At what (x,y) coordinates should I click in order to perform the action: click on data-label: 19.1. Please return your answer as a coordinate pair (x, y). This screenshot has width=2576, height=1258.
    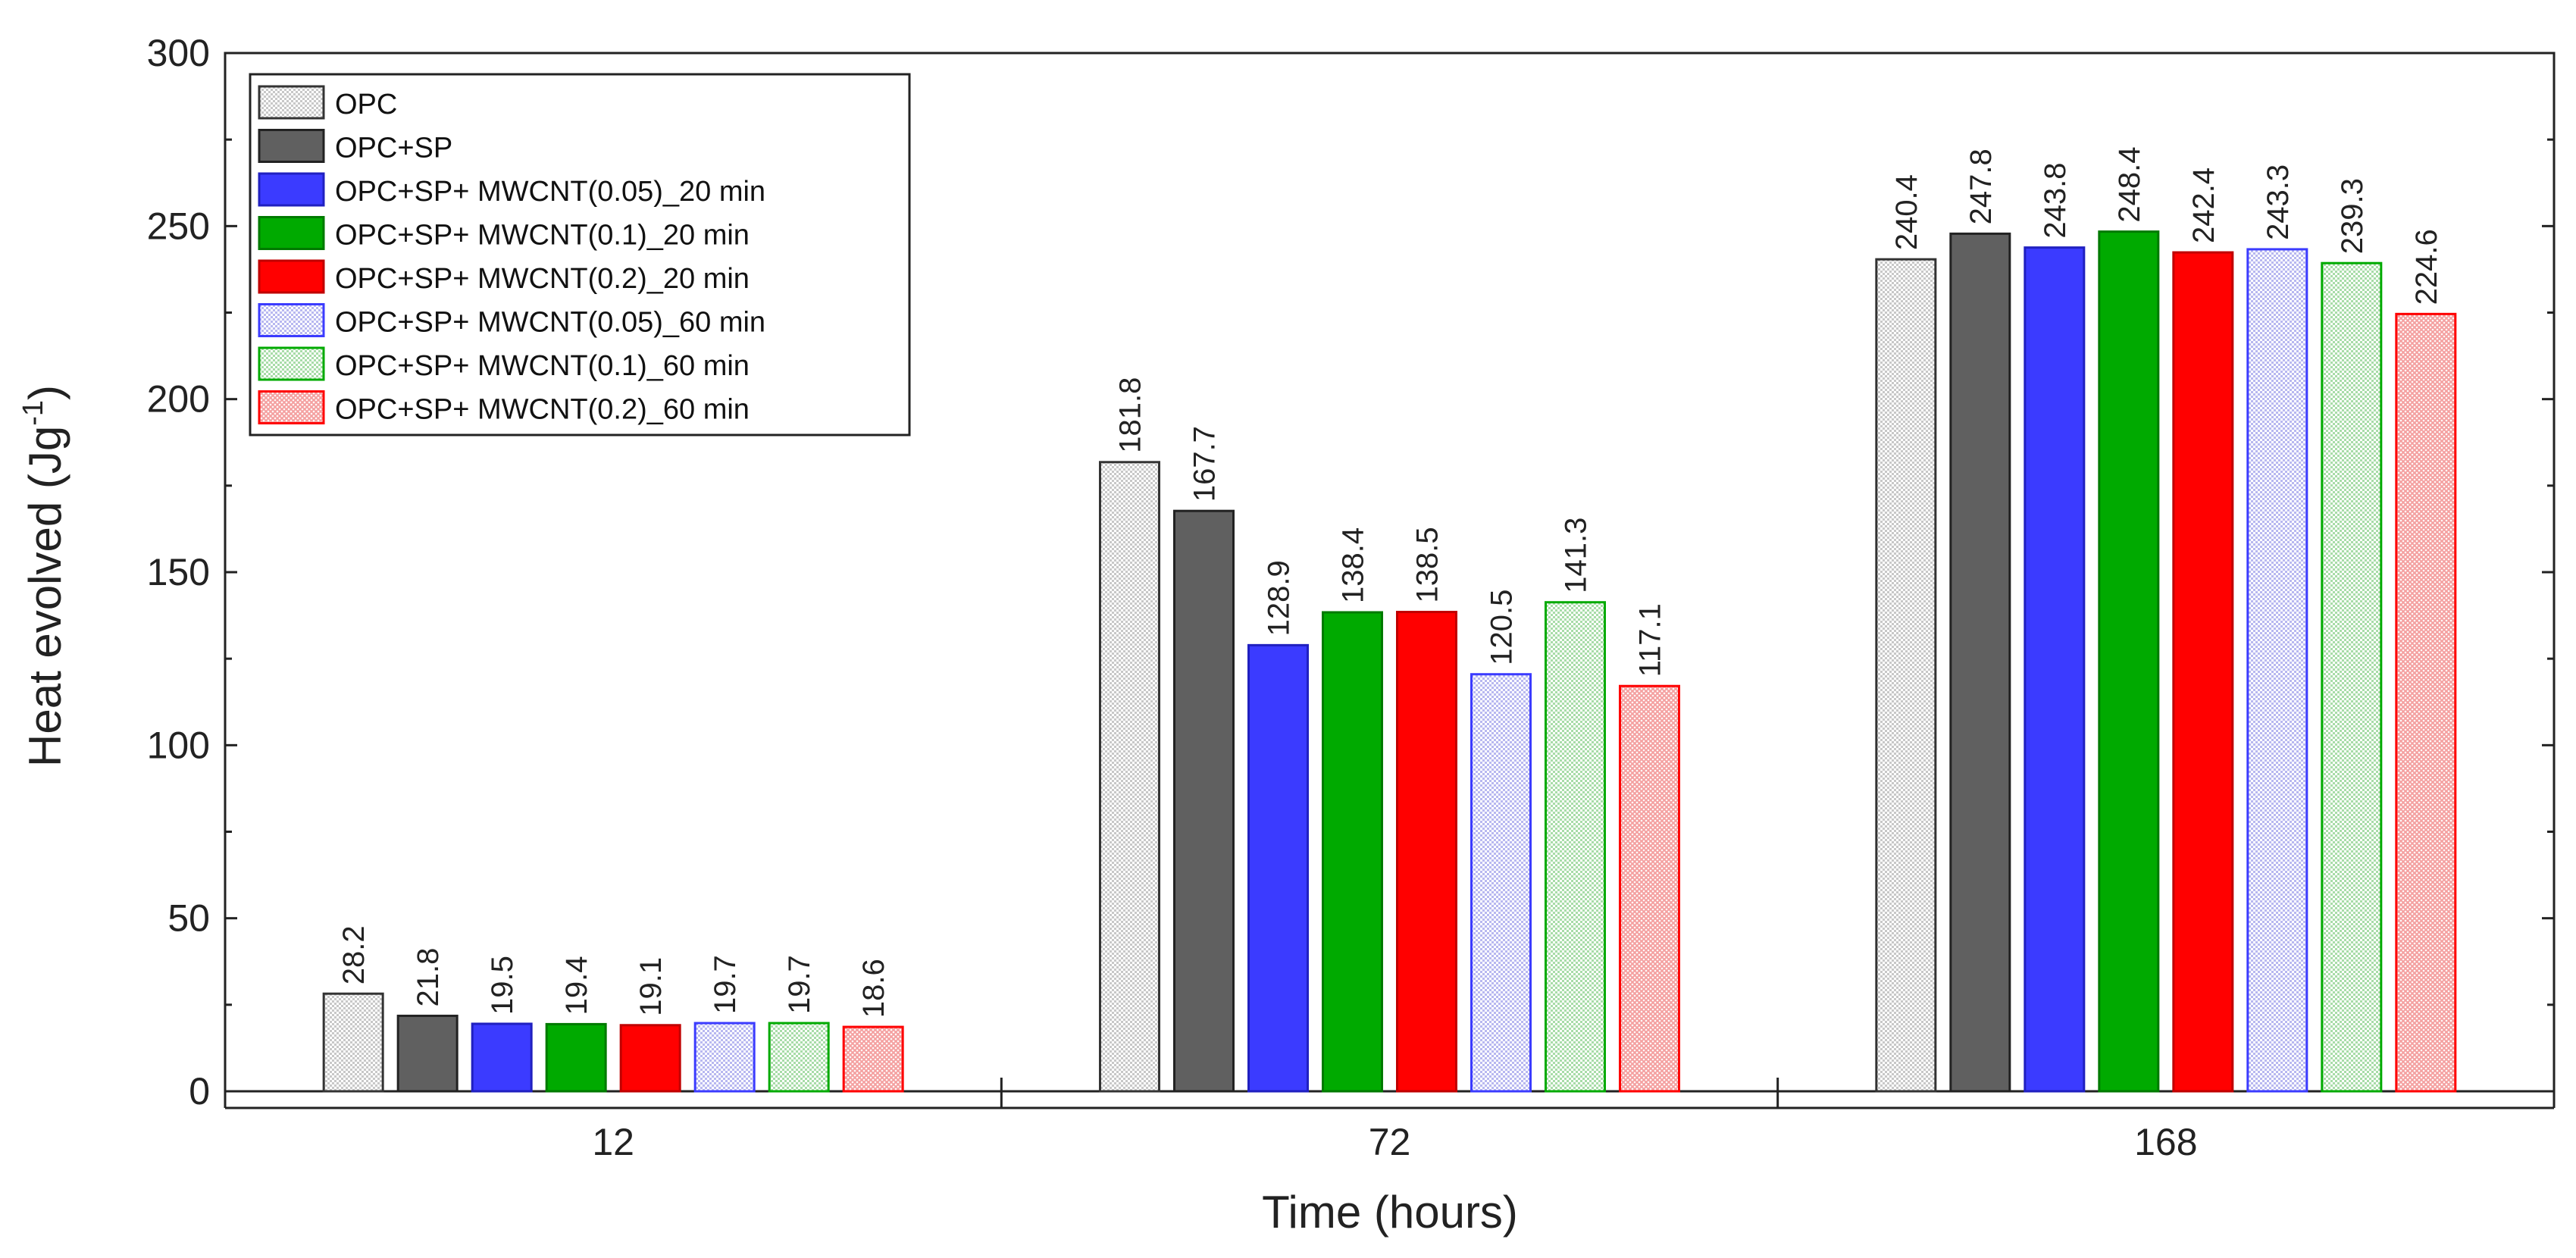
    Looking at the image, I should click on (651, 986).